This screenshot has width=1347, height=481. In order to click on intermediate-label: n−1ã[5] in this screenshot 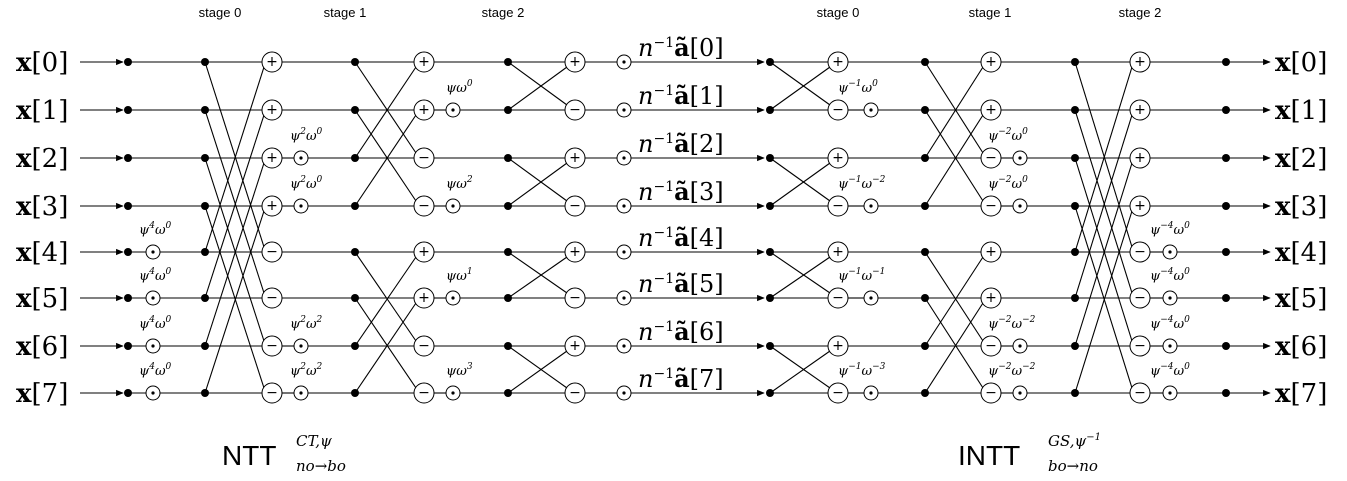, I will do `click(681, 283)`.